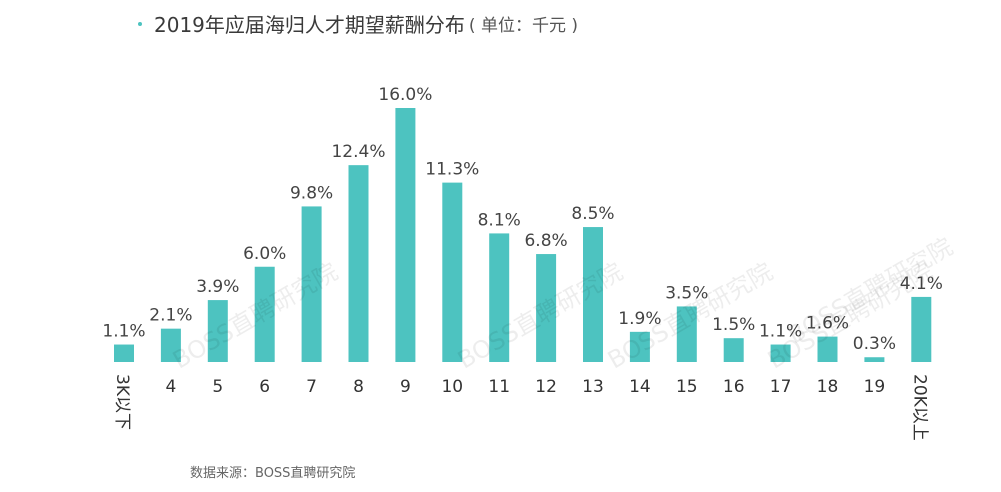 This screenshot has height=492, width=1001. I want to click on chart-unit: ( 单位：千元 ), so click(523, 25).